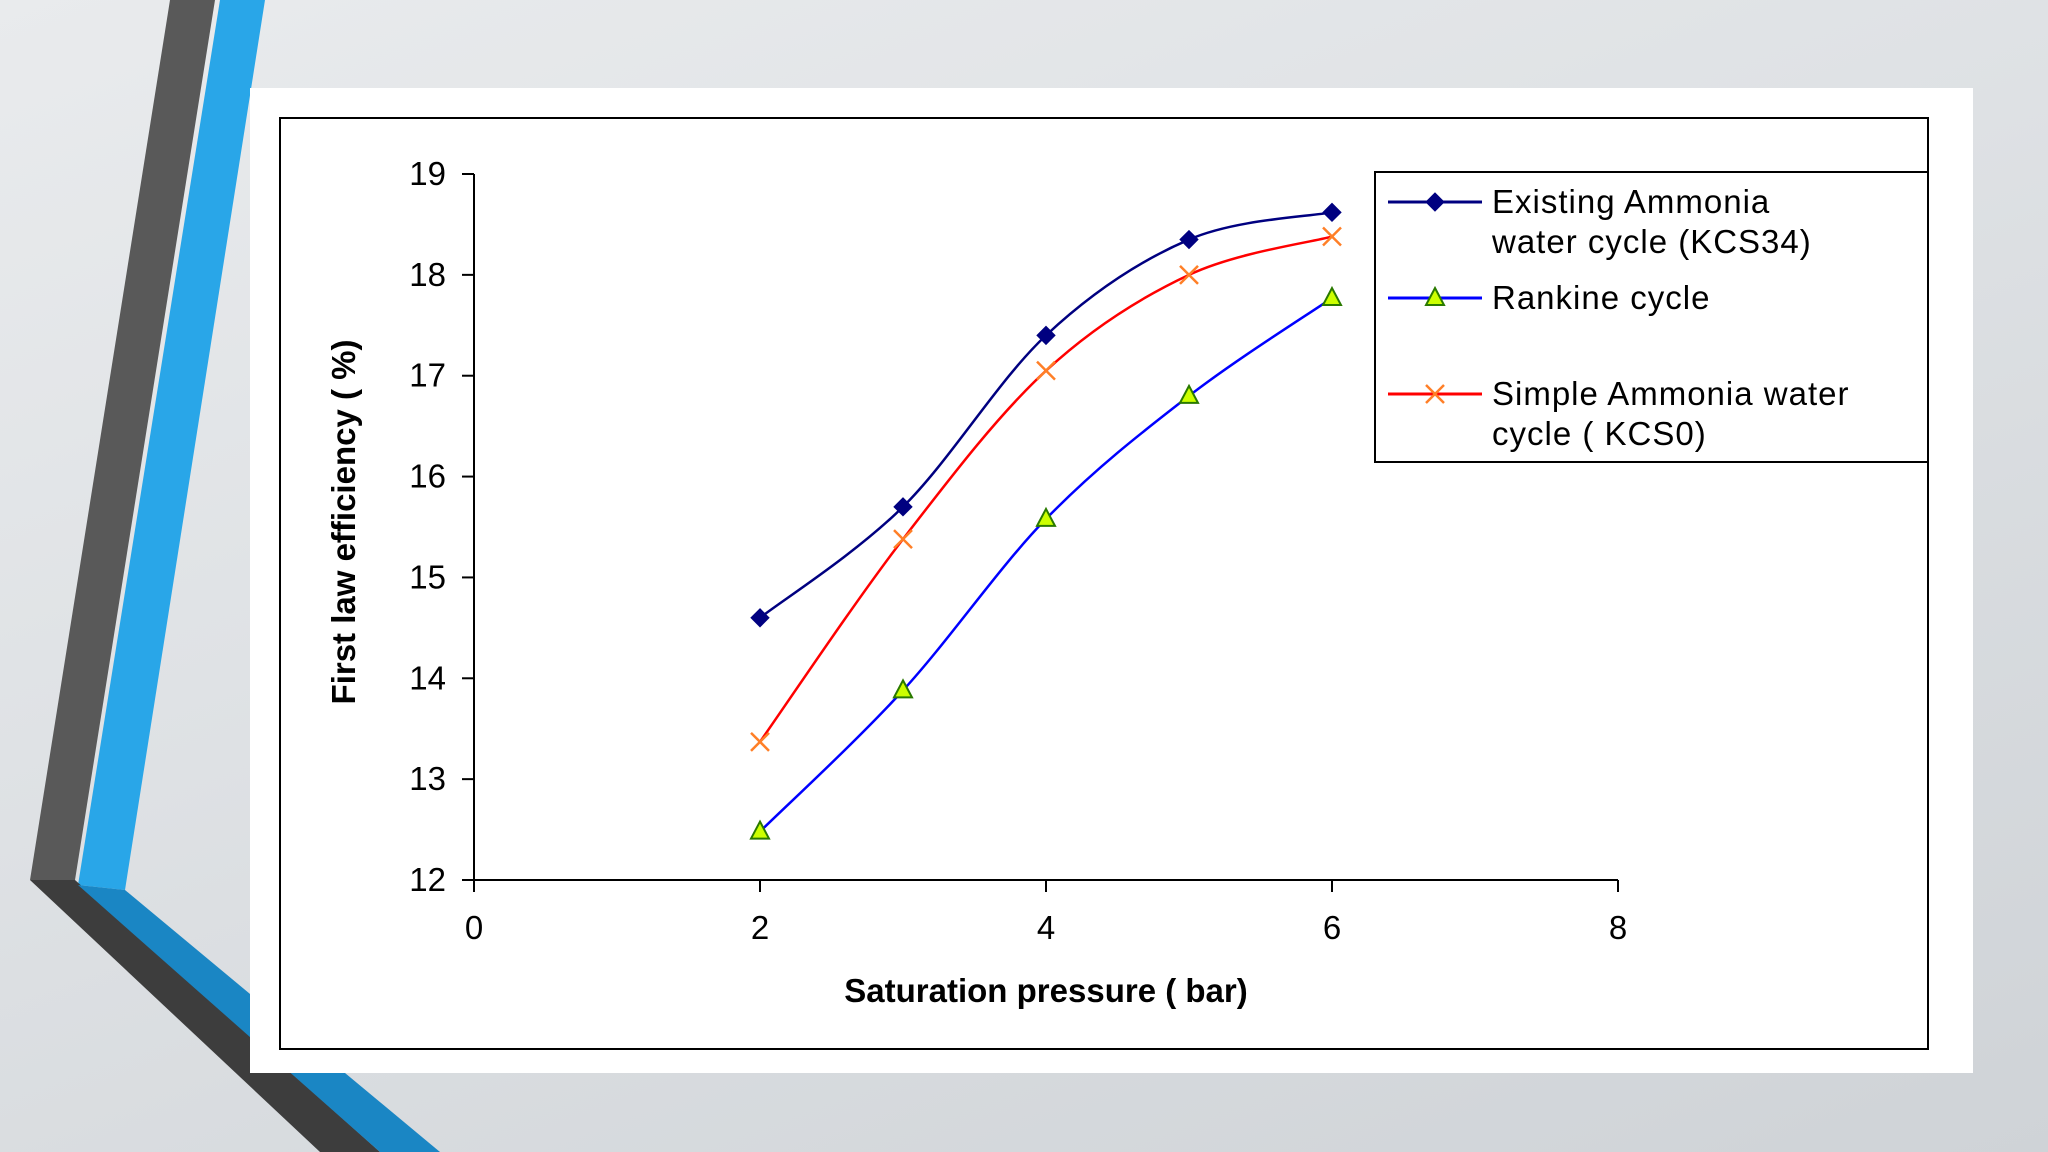  What do you see at coordinates (427, 677) in the screenshot?
I see `y-tick-label: 14` at bounding box center [427, 677].